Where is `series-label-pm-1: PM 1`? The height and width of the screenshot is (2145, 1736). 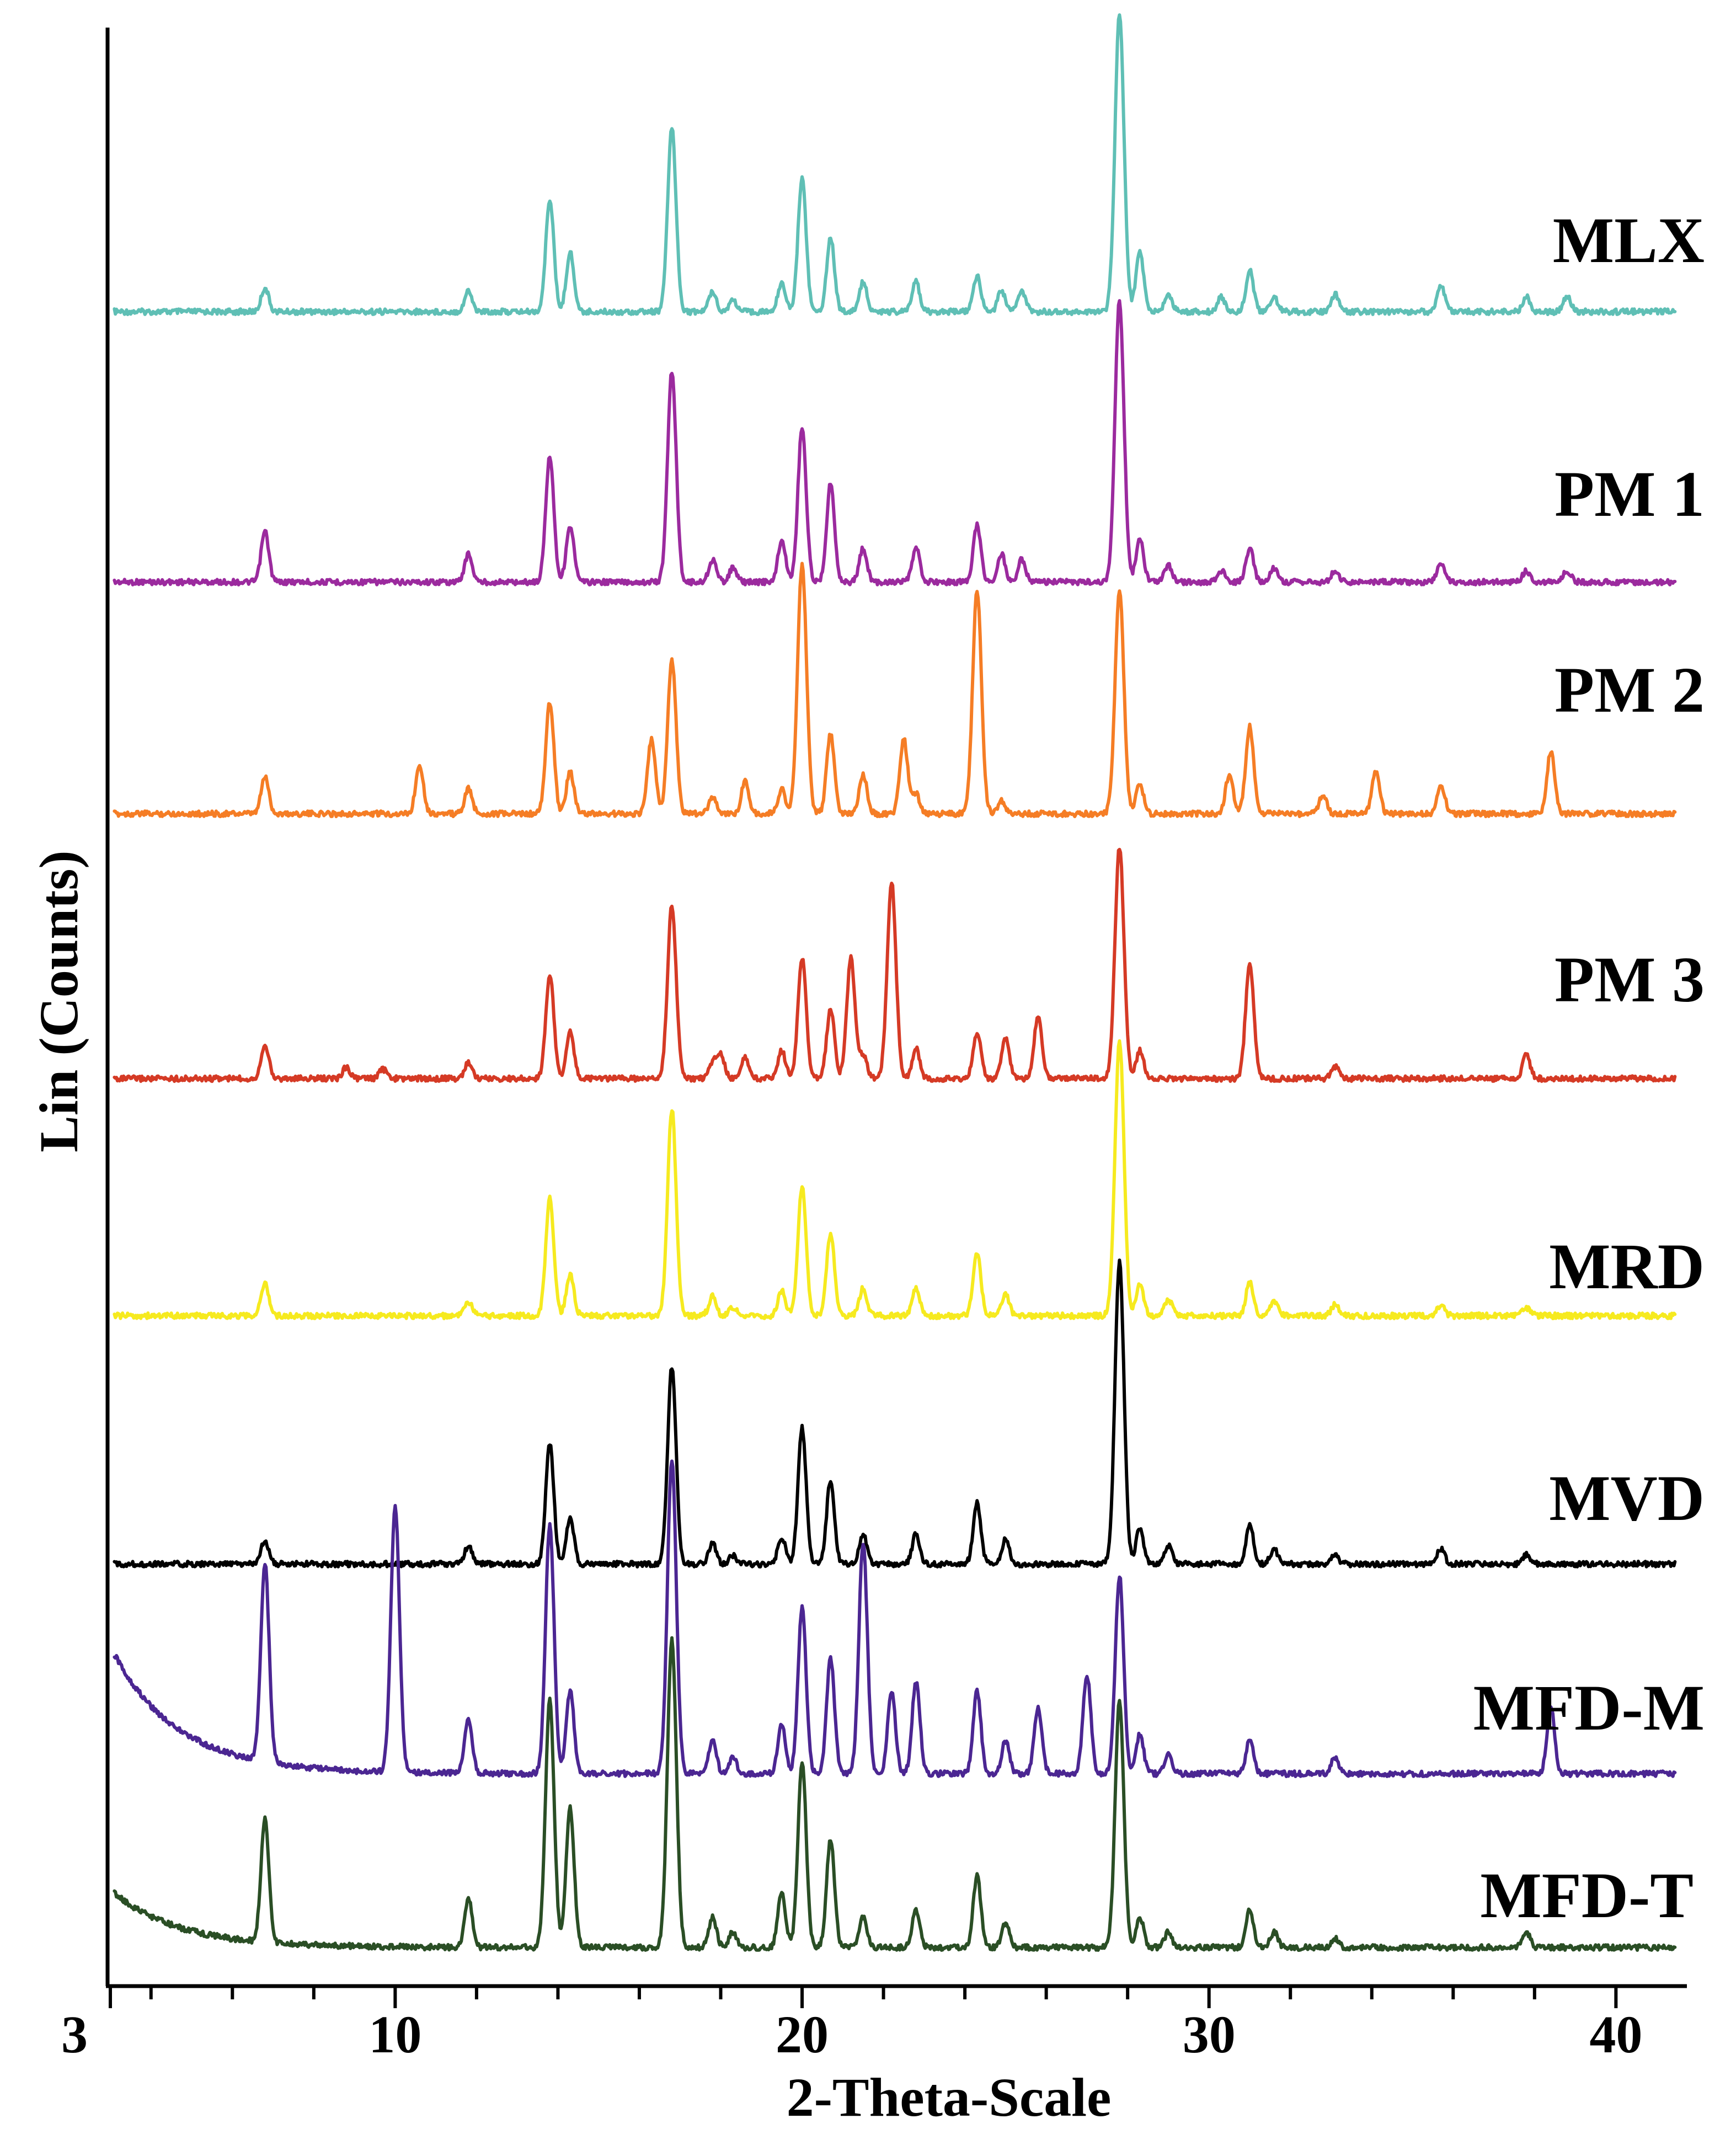
series-label-pm-1: PM 1 is located at coordinates (1630, 494).